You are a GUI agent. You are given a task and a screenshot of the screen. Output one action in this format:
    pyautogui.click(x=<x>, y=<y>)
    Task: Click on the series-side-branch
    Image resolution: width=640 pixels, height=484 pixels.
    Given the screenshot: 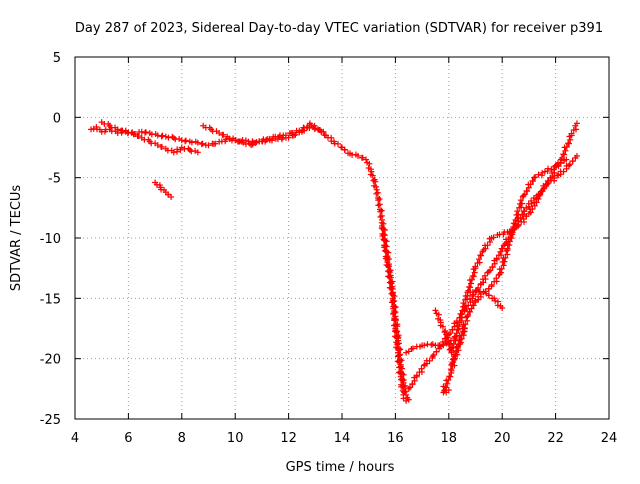 What is the action you would take?
    pyautogui.click(x=486, y=298)
    